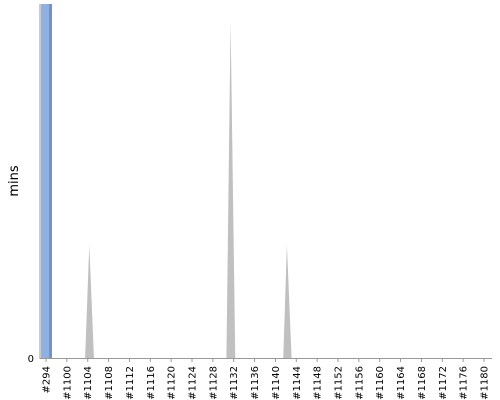  What do you see at coordinates (234, 383) in the screenshot?
I see `x-tick-label: #1132` at bounding box center [234, 383].